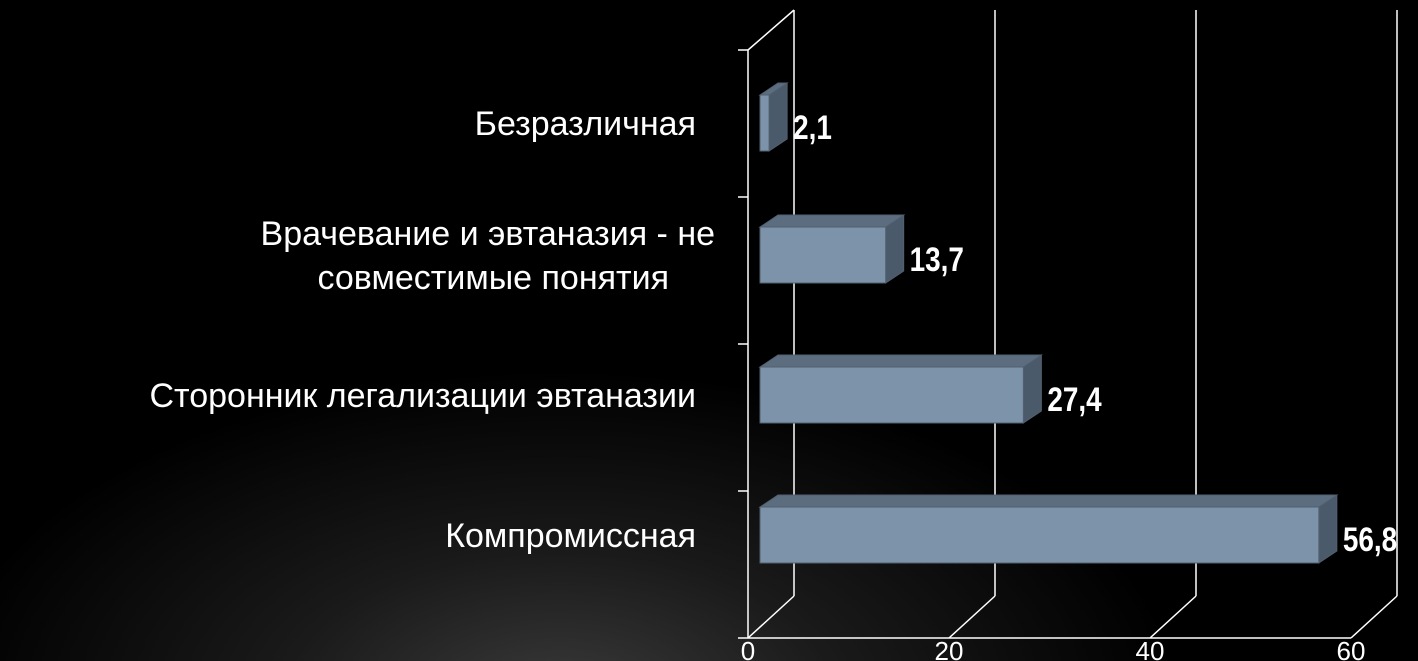 This screenshot has height=661, width=1418. What do you see at coordinates (748, 648) in the screenshot?
I see `tick-label-0: 0` at bounding box center [748, 648].